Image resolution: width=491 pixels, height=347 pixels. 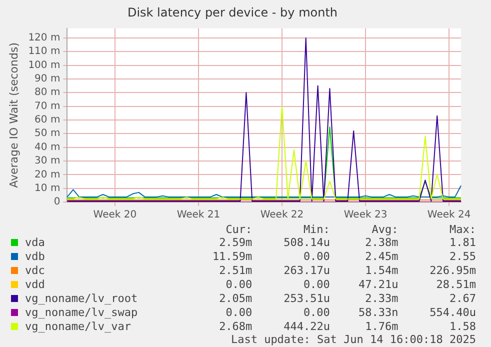 What do you see at coordinates (306, 271) in the screenshot?
I see `text: 263.17u` at bounding box center [306, 271].